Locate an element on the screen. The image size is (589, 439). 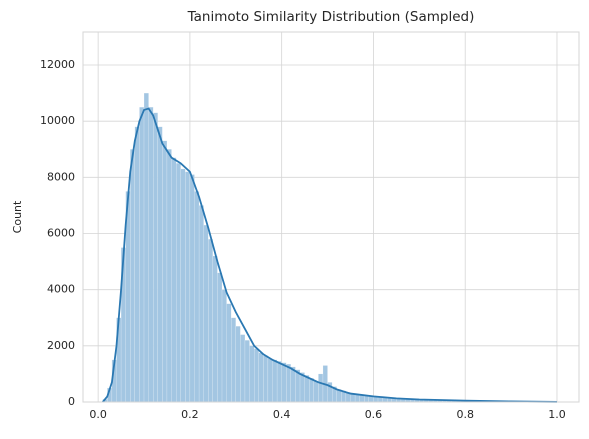
y-tick-label: 2000 is located at coordinates (61, 345).